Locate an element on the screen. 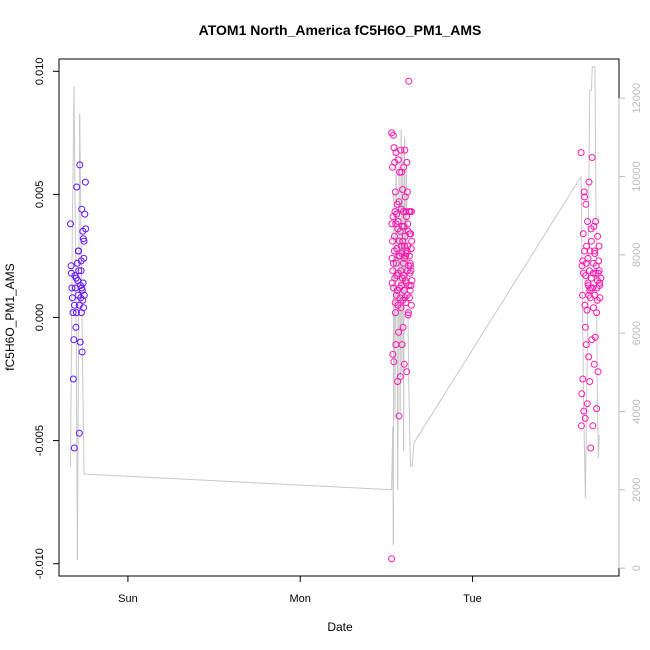  x-tick-label: Tue is located at coordinates (472, 599).